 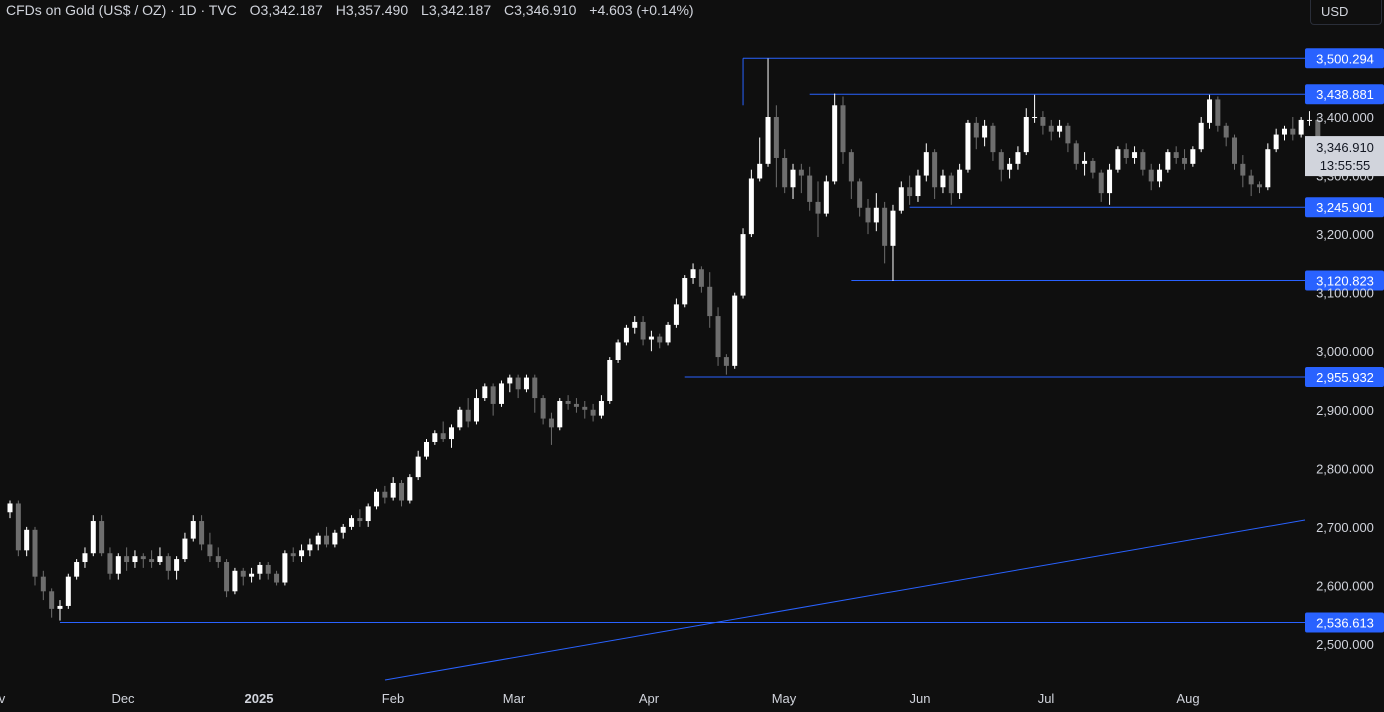 What do you see at coordinates (1345, 644) in the screenshot?
I see `y-tick-label: 2,500.000` at bounding box center [1345, 644].